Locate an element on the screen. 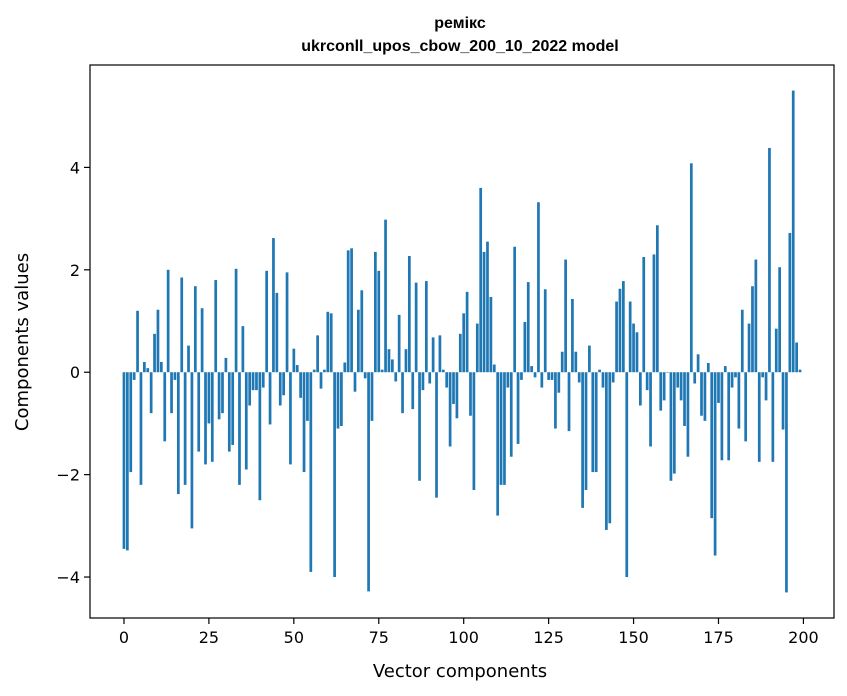 The image size is (847, 696). x-tick-label: 100 is located at coordinates (463, 637).